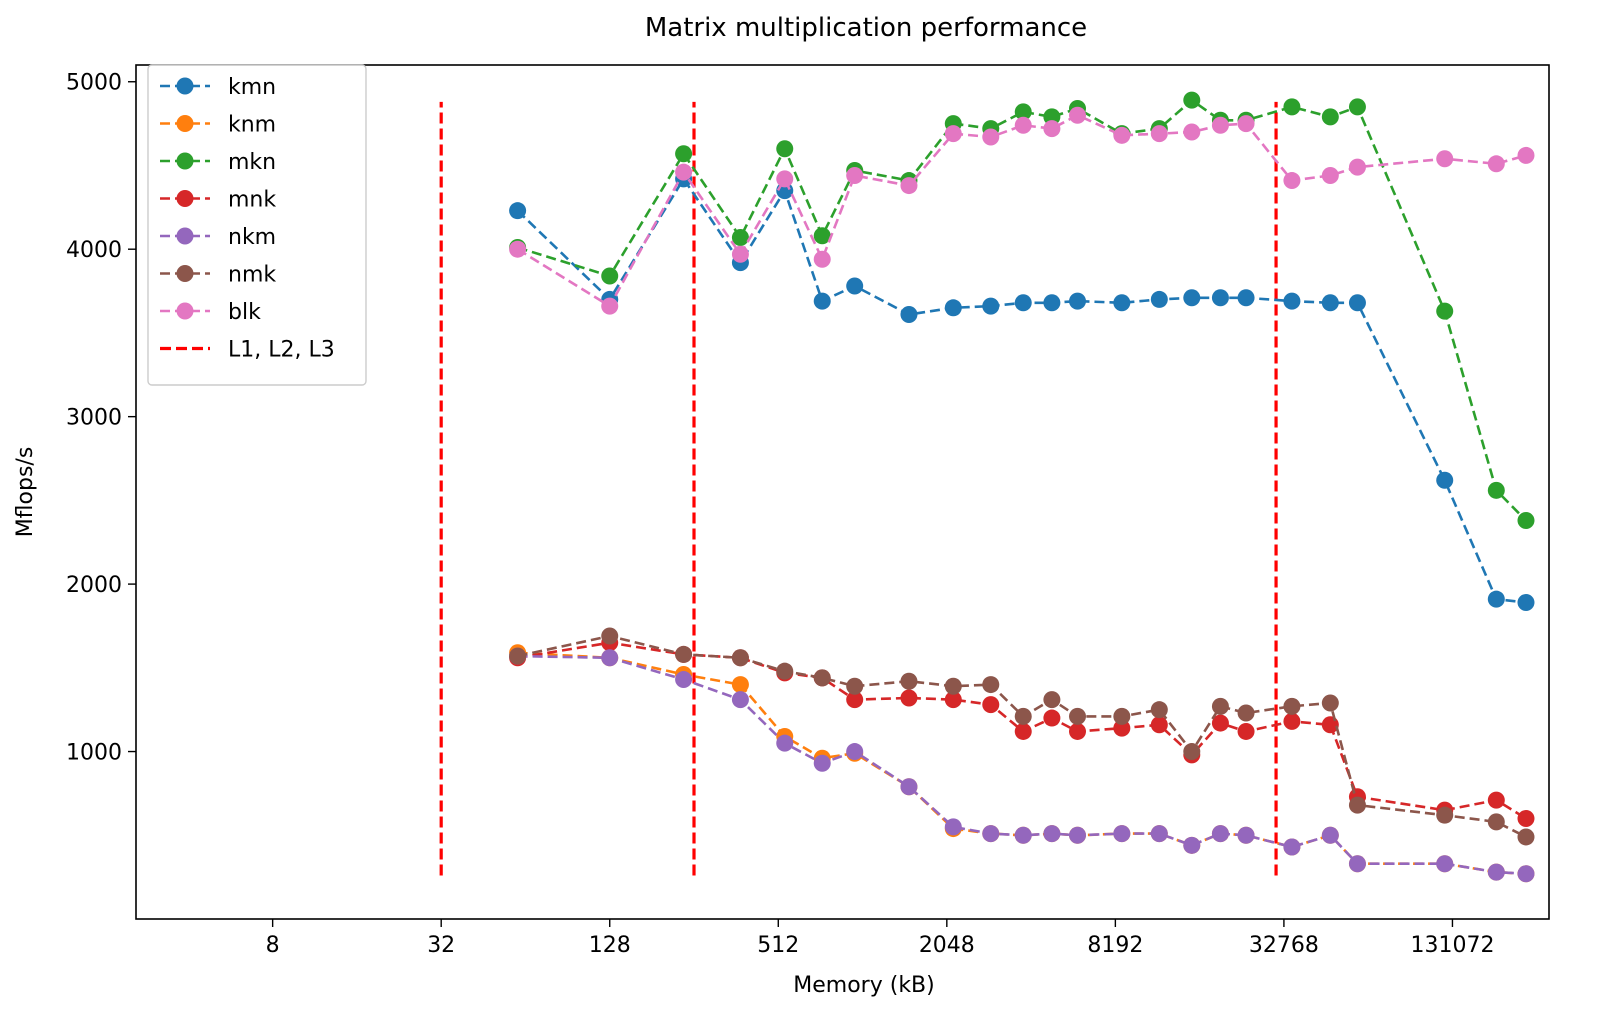  What do you see at coordinates (218, 87) in the screenshot?
I see `legend-entry: kmn` at bounding box center [218, 87].